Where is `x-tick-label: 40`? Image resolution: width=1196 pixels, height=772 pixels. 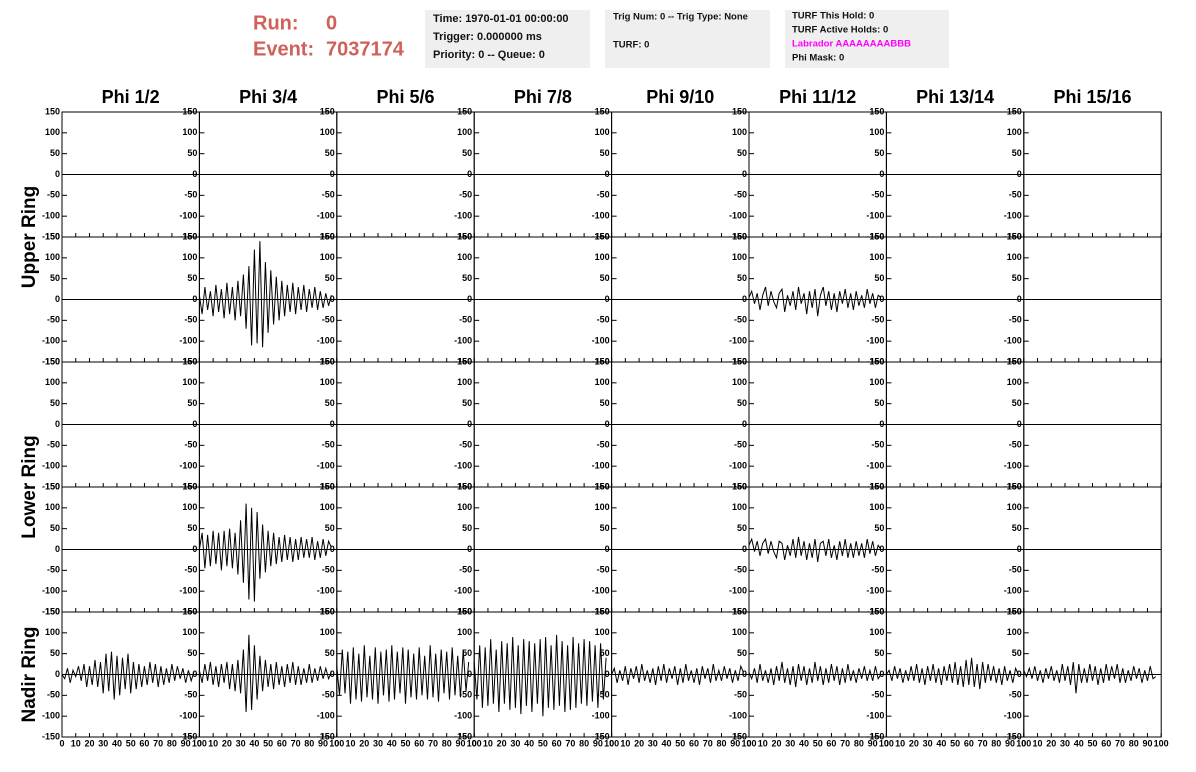
x-tick-label: 40 is located at coordinates (254, 743).